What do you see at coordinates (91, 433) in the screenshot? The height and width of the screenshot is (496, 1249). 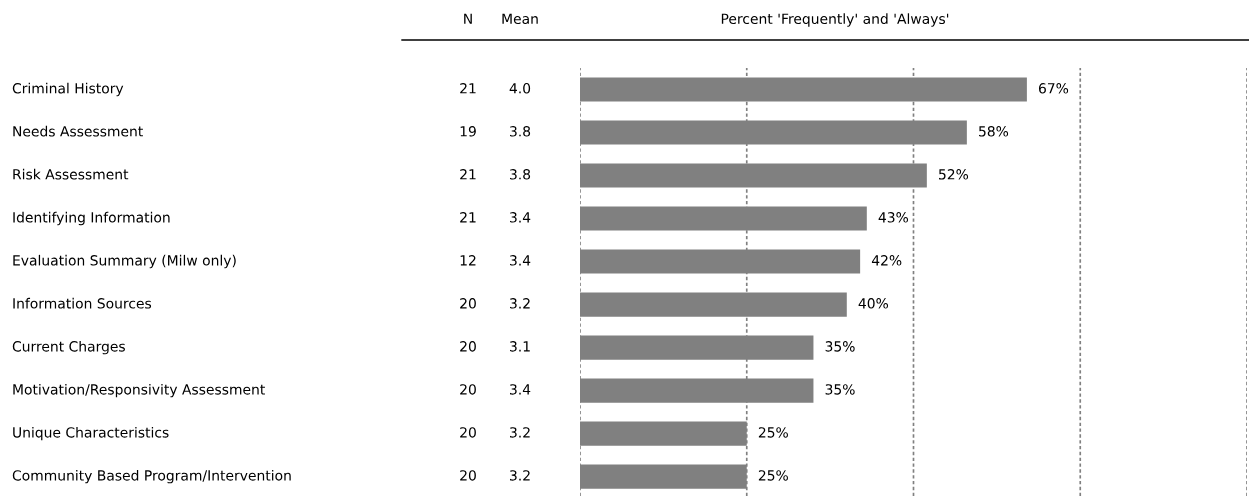 I see `y-tick-label: Unique Characteristics` at bounding box center [91, 433].